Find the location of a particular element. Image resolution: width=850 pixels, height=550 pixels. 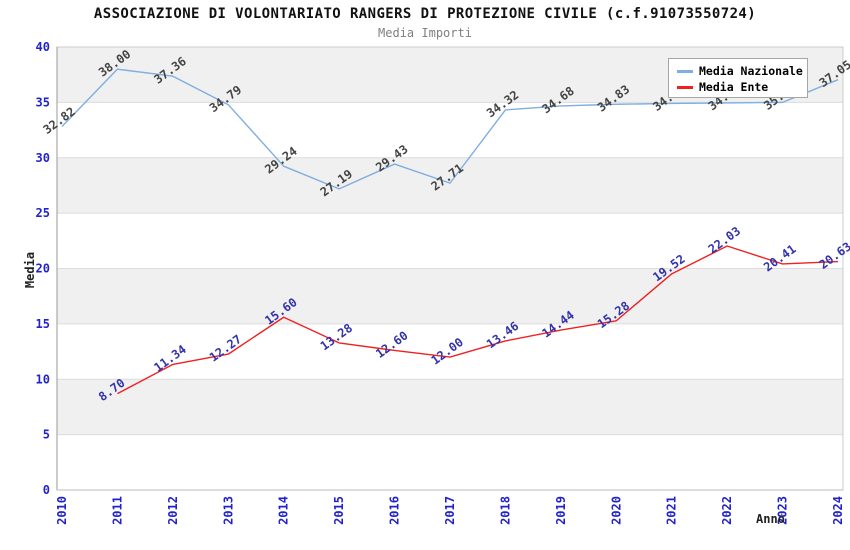

y-tick-label: 40 is located at coordinates (43, 47).